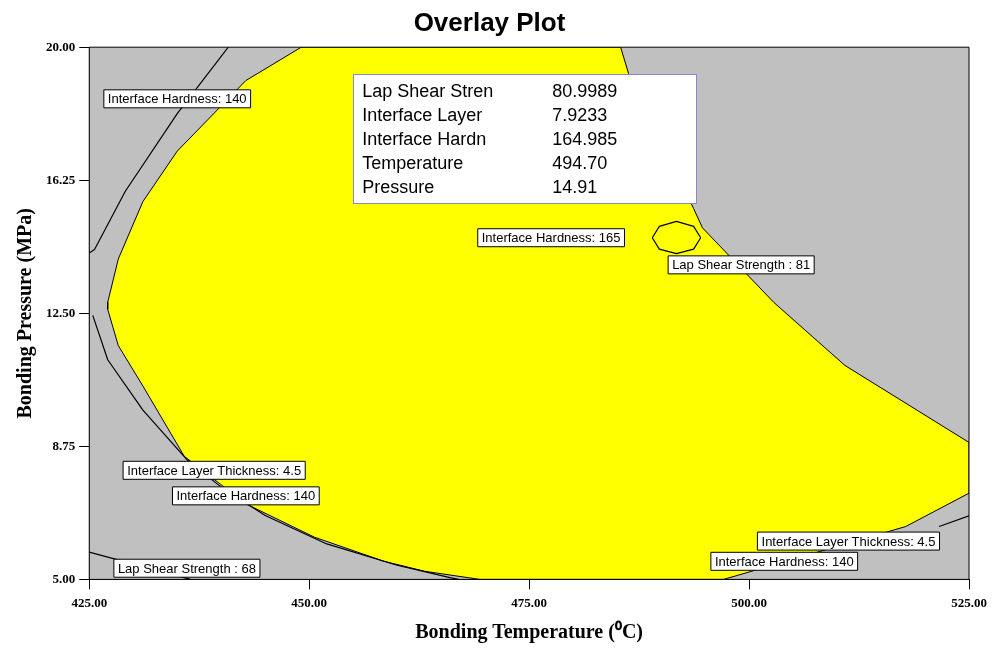  I want to click on y-axis-title: Bonding Pressure (MPa), so click(25, 313).